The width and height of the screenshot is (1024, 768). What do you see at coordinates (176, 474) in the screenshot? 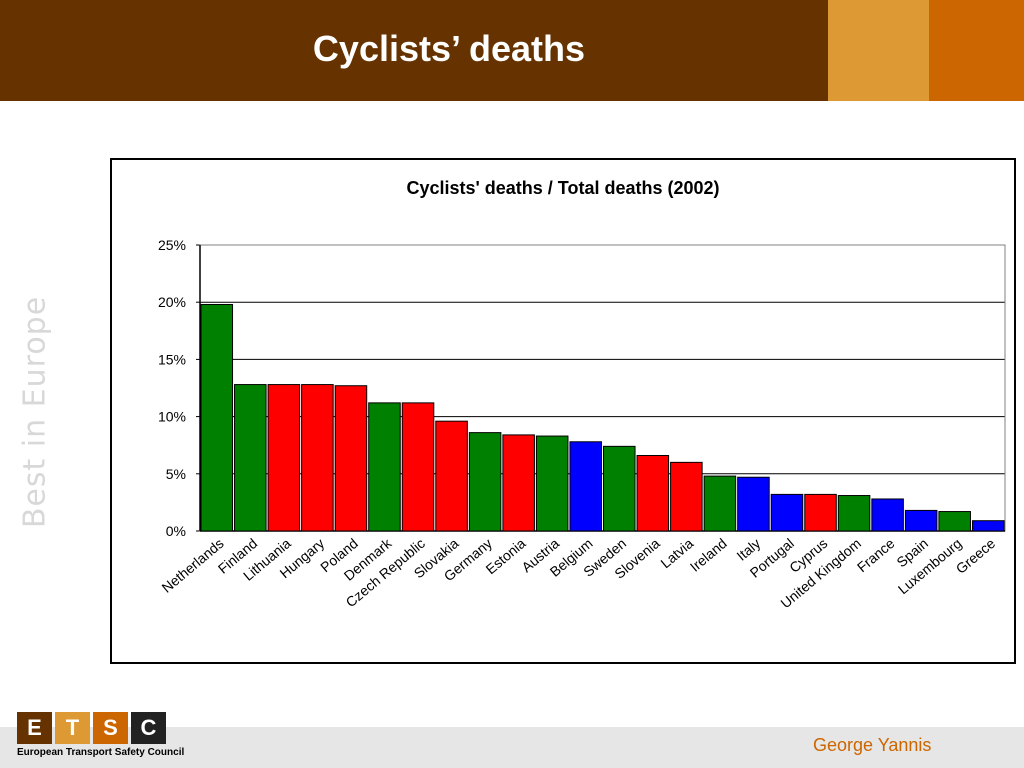
I see `y-tick-label: 5%` at bounding box center [176, 474].